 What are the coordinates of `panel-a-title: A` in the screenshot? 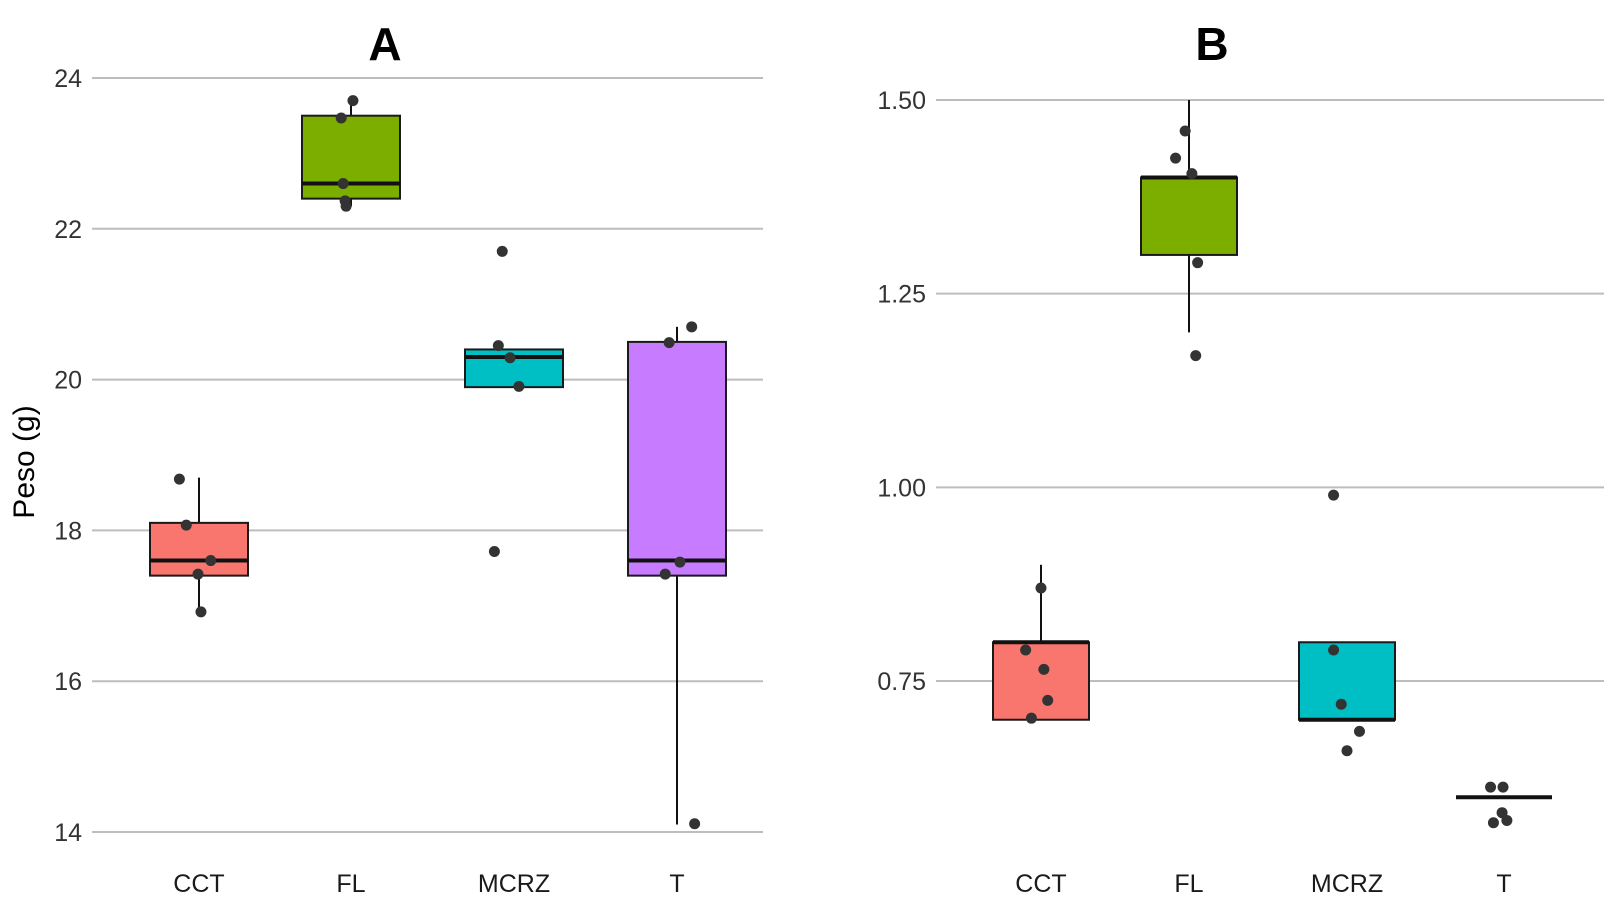 It's located at (384, 44).